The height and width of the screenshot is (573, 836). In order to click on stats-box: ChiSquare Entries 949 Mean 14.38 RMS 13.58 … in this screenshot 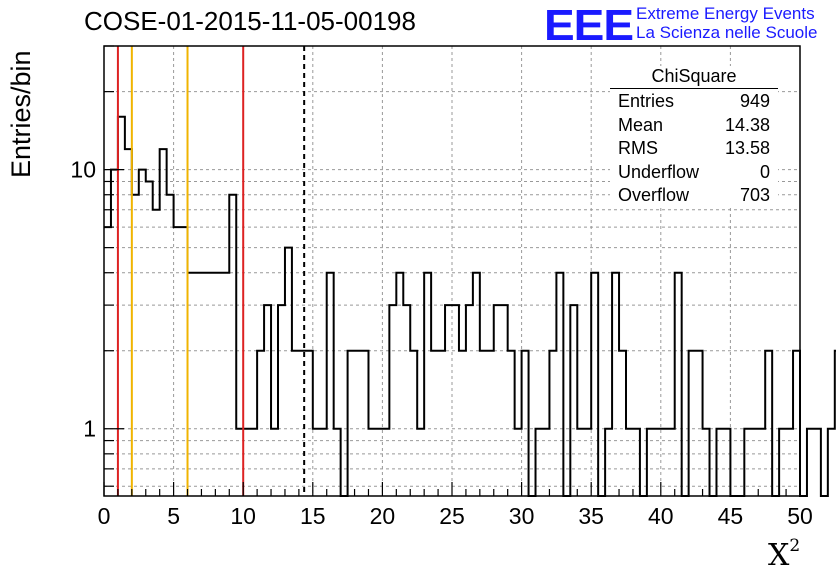, I will do `click(694, 137)`.